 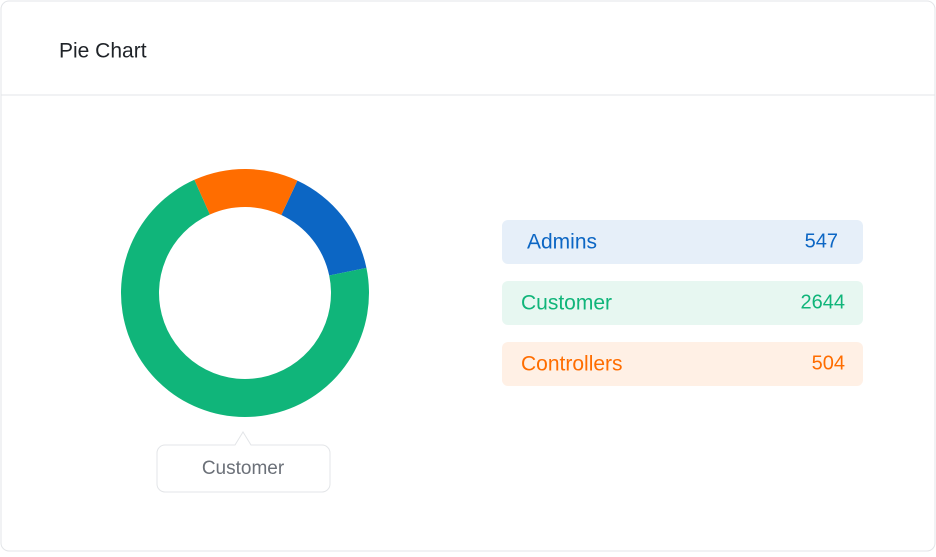 What do you see at coordinates (243, 468) in the screenshot?
I see `tooltip-label: Customer` at bounding box center [243, 468].